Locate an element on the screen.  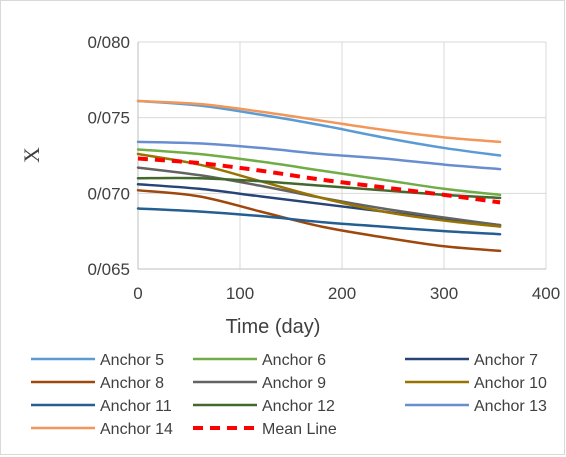
legend-label-anchor-13: Anchor 13 is located at coordinates (510, 406).